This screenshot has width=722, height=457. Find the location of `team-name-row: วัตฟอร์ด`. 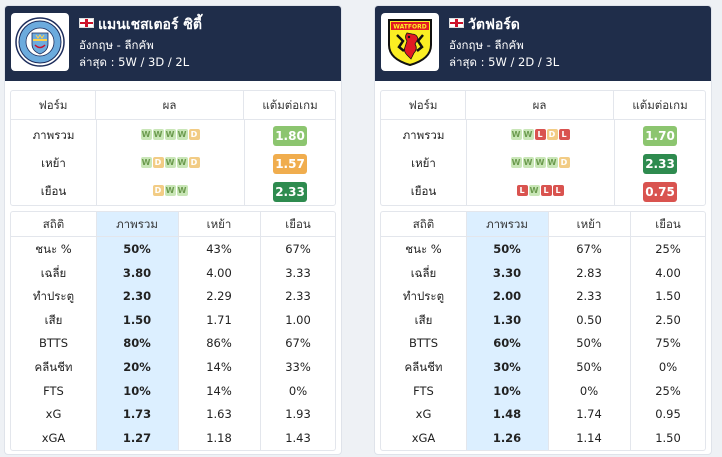

team-name-row: วัตฟอร์ด is located at coordinates (484, 25).